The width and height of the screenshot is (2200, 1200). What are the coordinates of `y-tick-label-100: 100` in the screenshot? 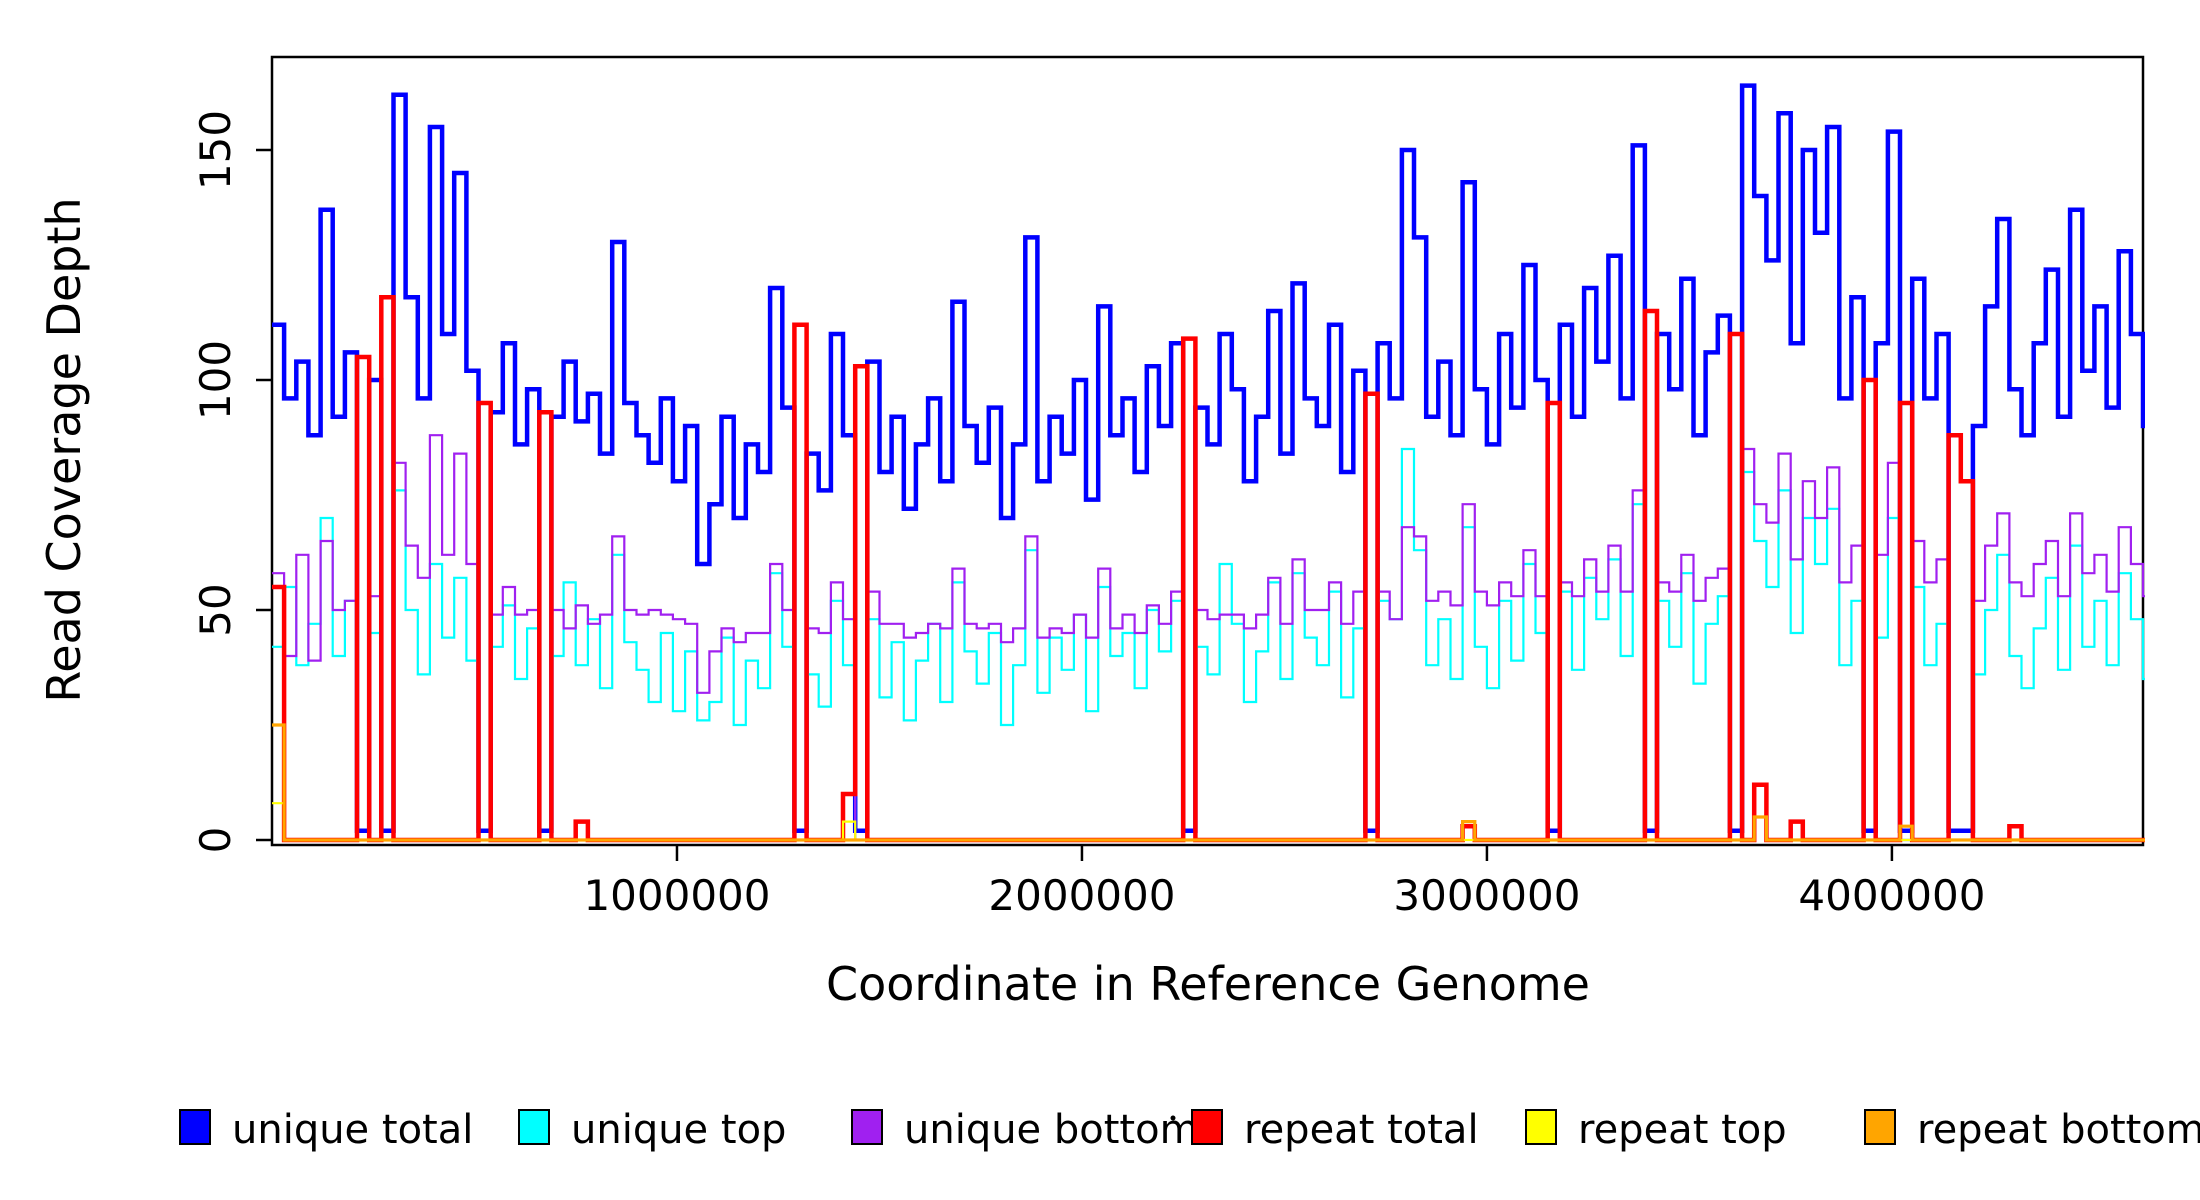 It's located at (215, 380).